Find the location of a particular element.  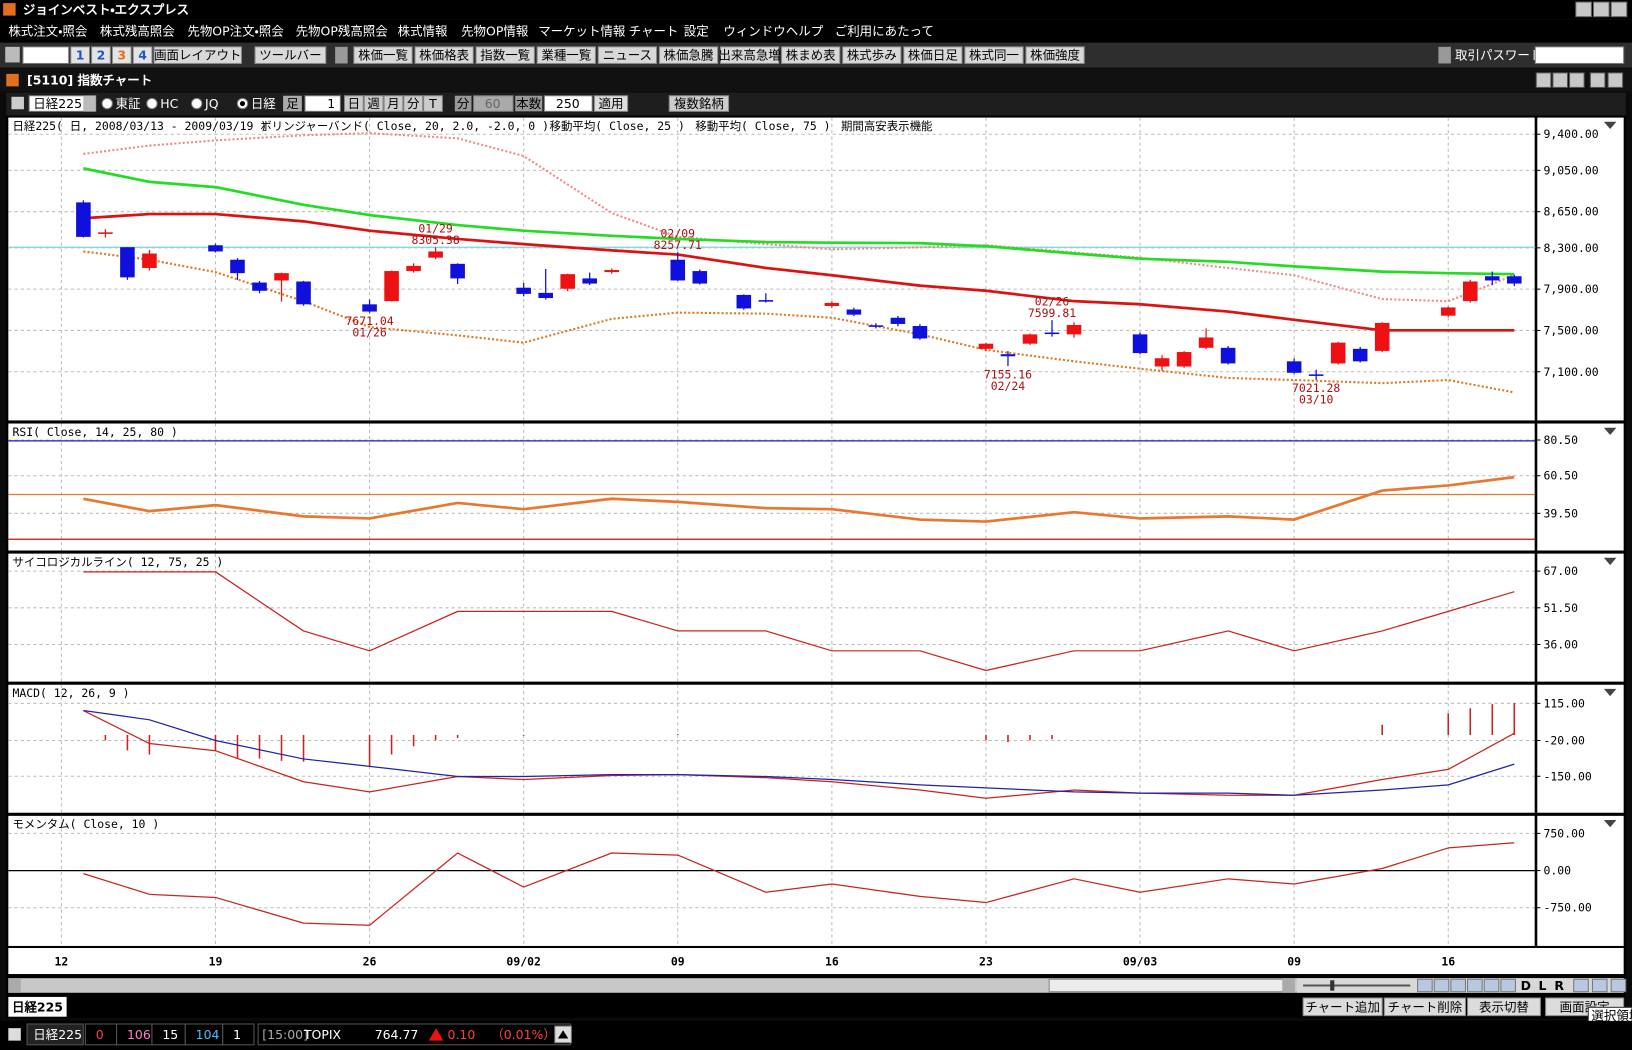

toolbar-menu-bg is located at coordinates (290, 55).